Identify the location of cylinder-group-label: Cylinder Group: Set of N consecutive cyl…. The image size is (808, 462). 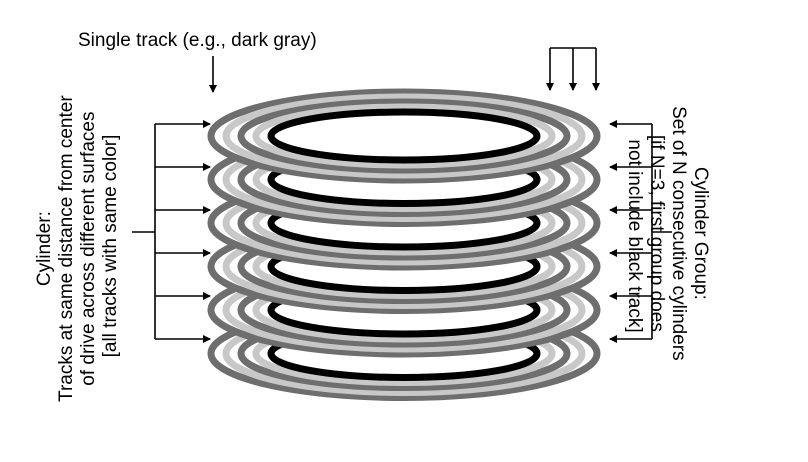
(667, 236).